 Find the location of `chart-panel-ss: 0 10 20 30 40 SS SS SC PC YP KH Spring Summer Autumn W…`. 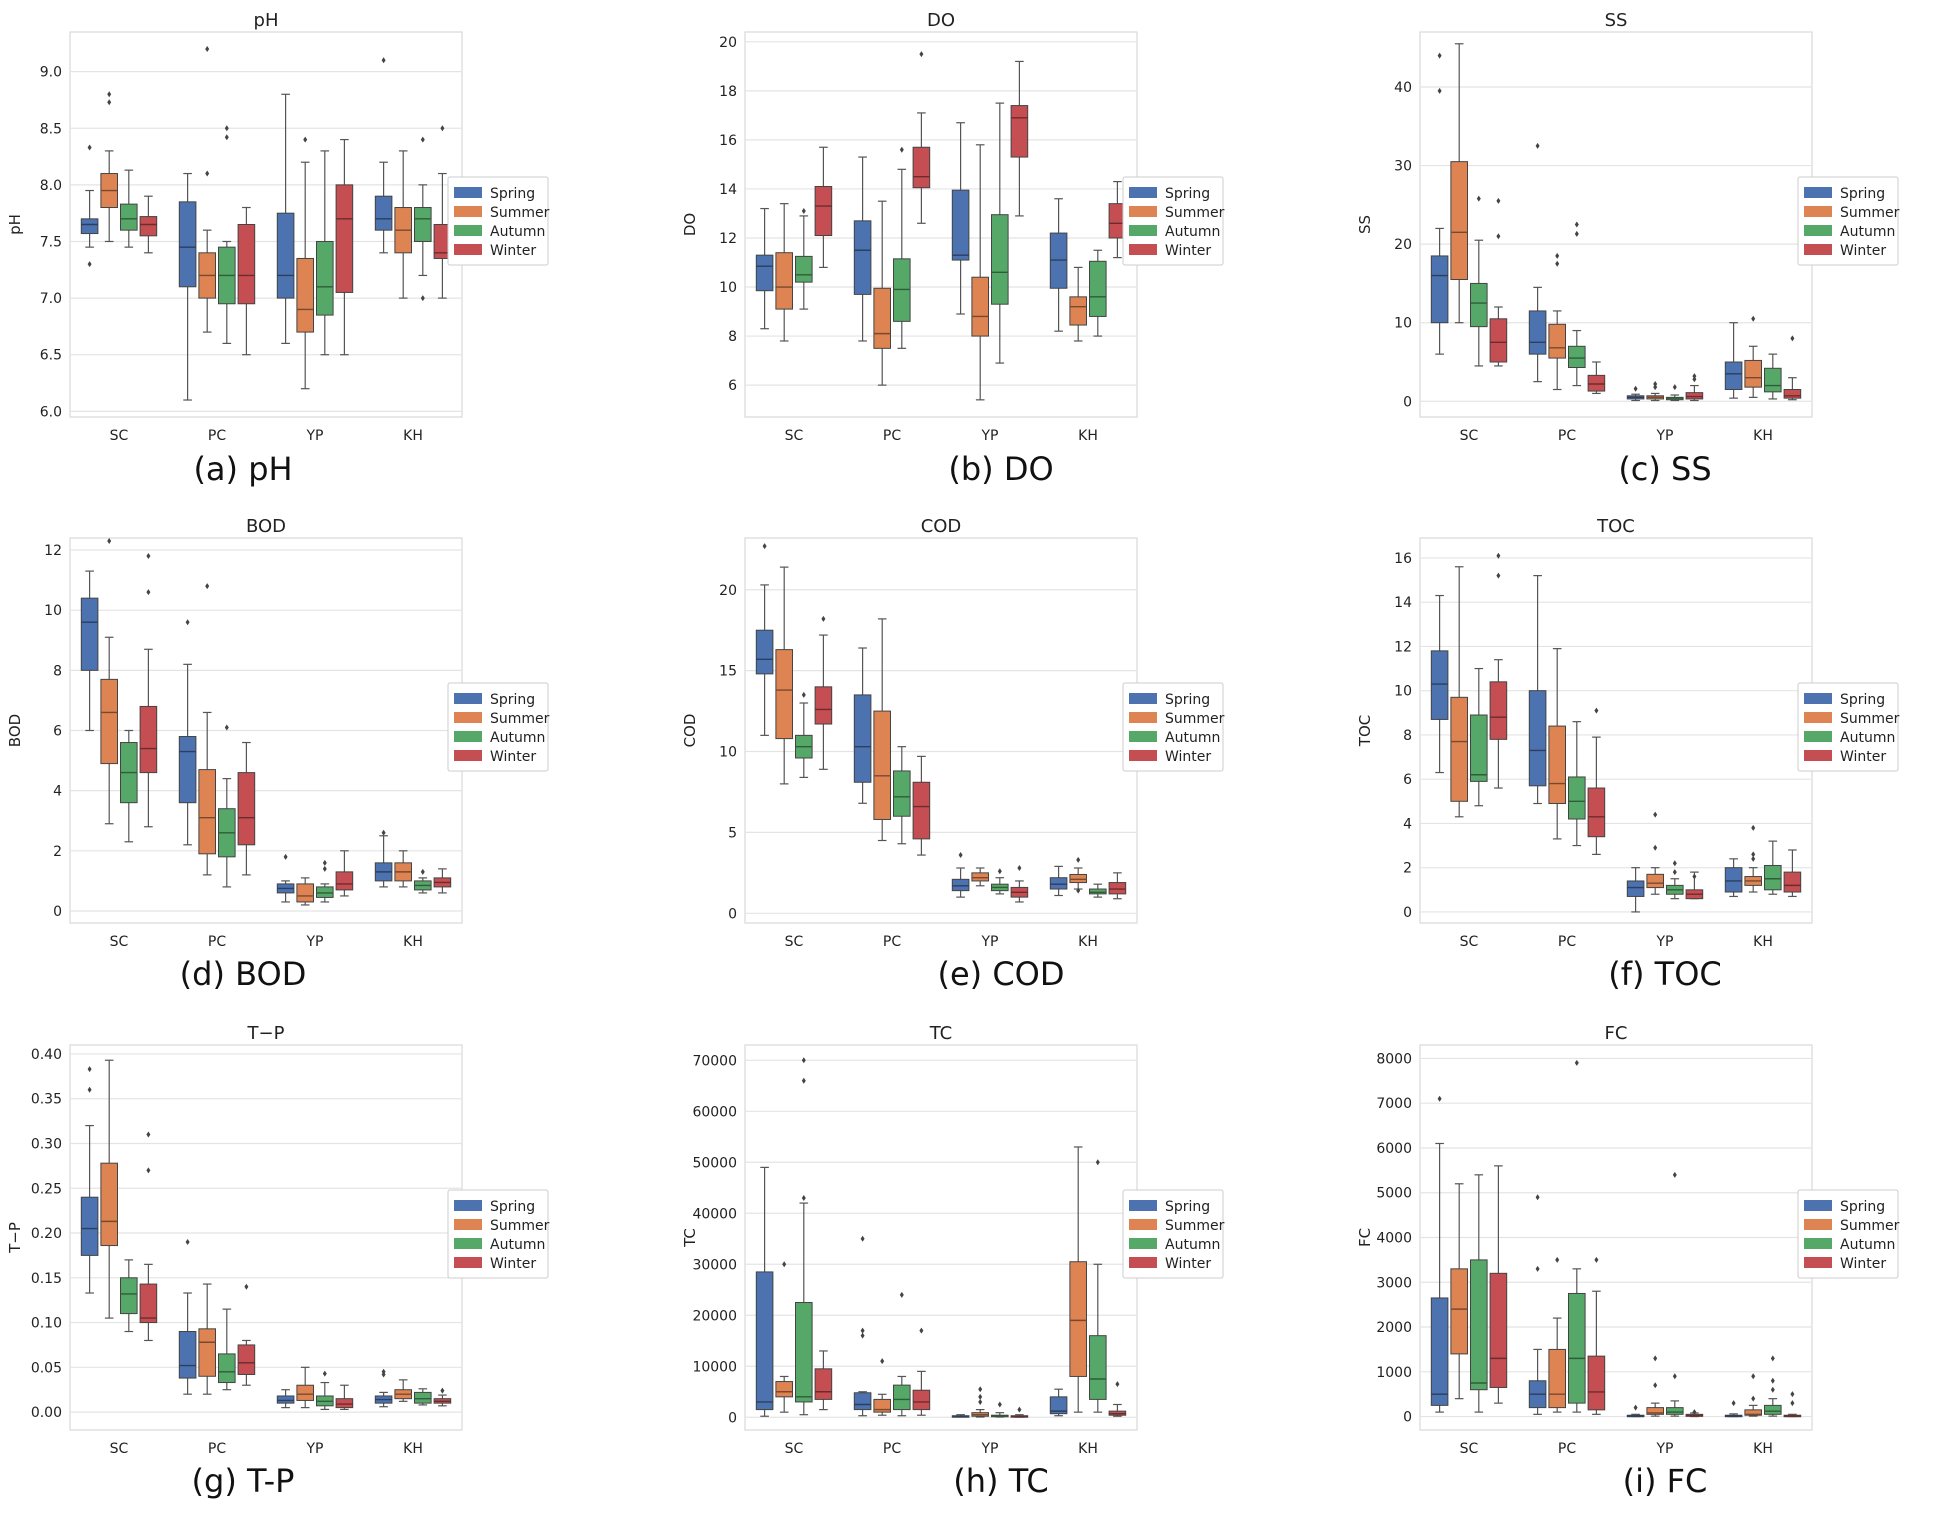

chart-panel-ss: 0 10 20 30 40 SS SS SC PC YP KH Spring Summer Autumn W… is located at coordinates (1628, 227).